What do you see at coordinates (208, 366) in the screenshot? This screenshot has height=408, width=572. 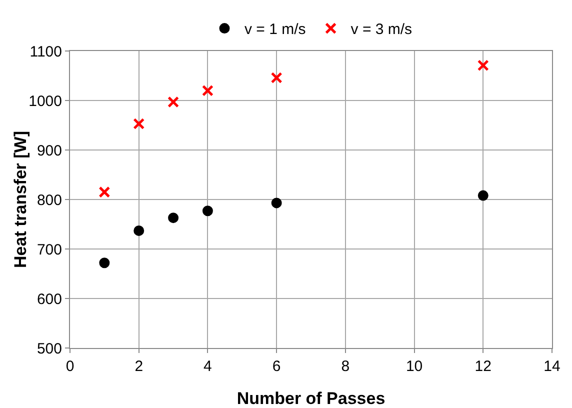 I see `x-tick-label: 4` at bounding box center [208, 366].